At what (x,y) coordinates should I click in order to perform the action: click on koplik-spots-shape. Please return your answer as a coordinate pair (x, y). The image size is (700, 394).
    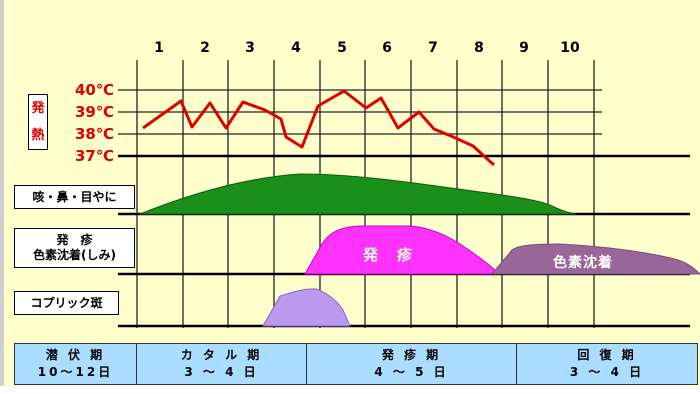
    Looking at the image, I should click on (306, 307).